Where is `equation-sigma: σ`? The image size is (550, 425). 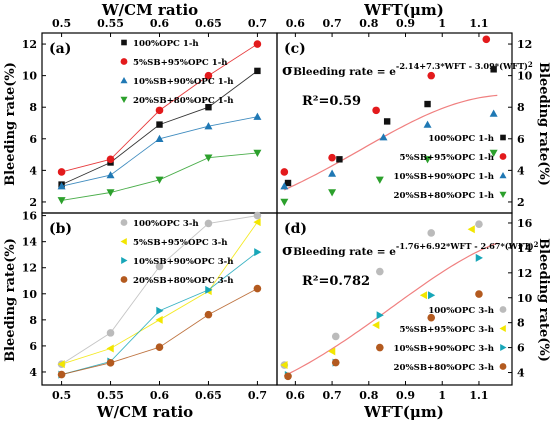
equation-sigma: σ is located at coordinates (287, 250).